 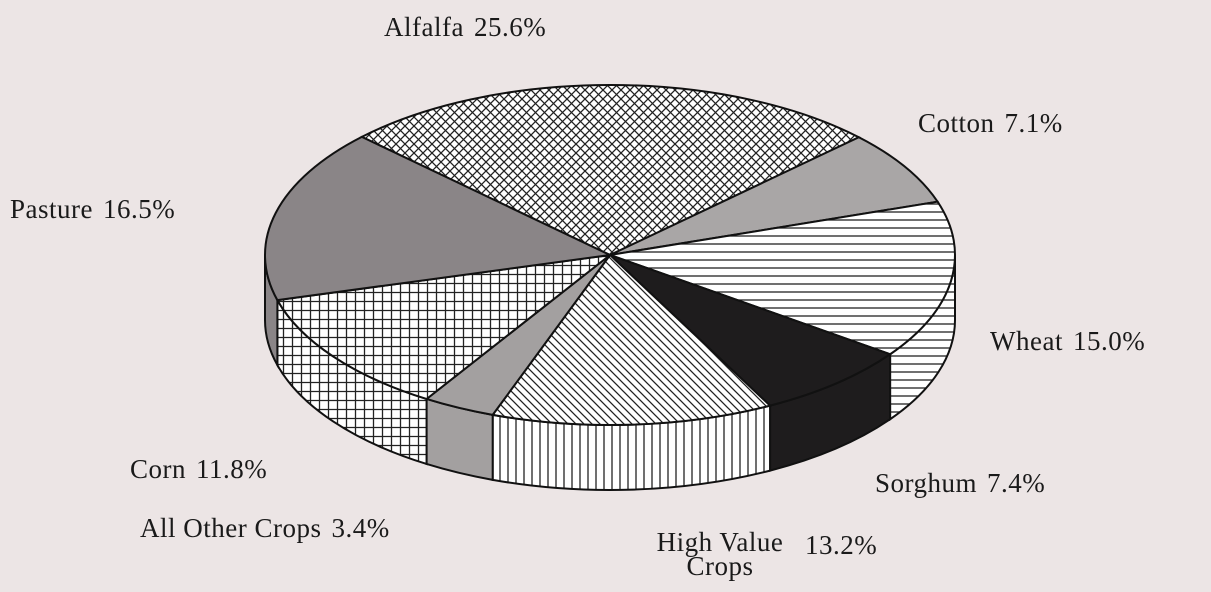 What do you see at coordinates (1033, 123) in the screenshot?
I see `value-label: 7.1%` at bounding box center [1033, 123].